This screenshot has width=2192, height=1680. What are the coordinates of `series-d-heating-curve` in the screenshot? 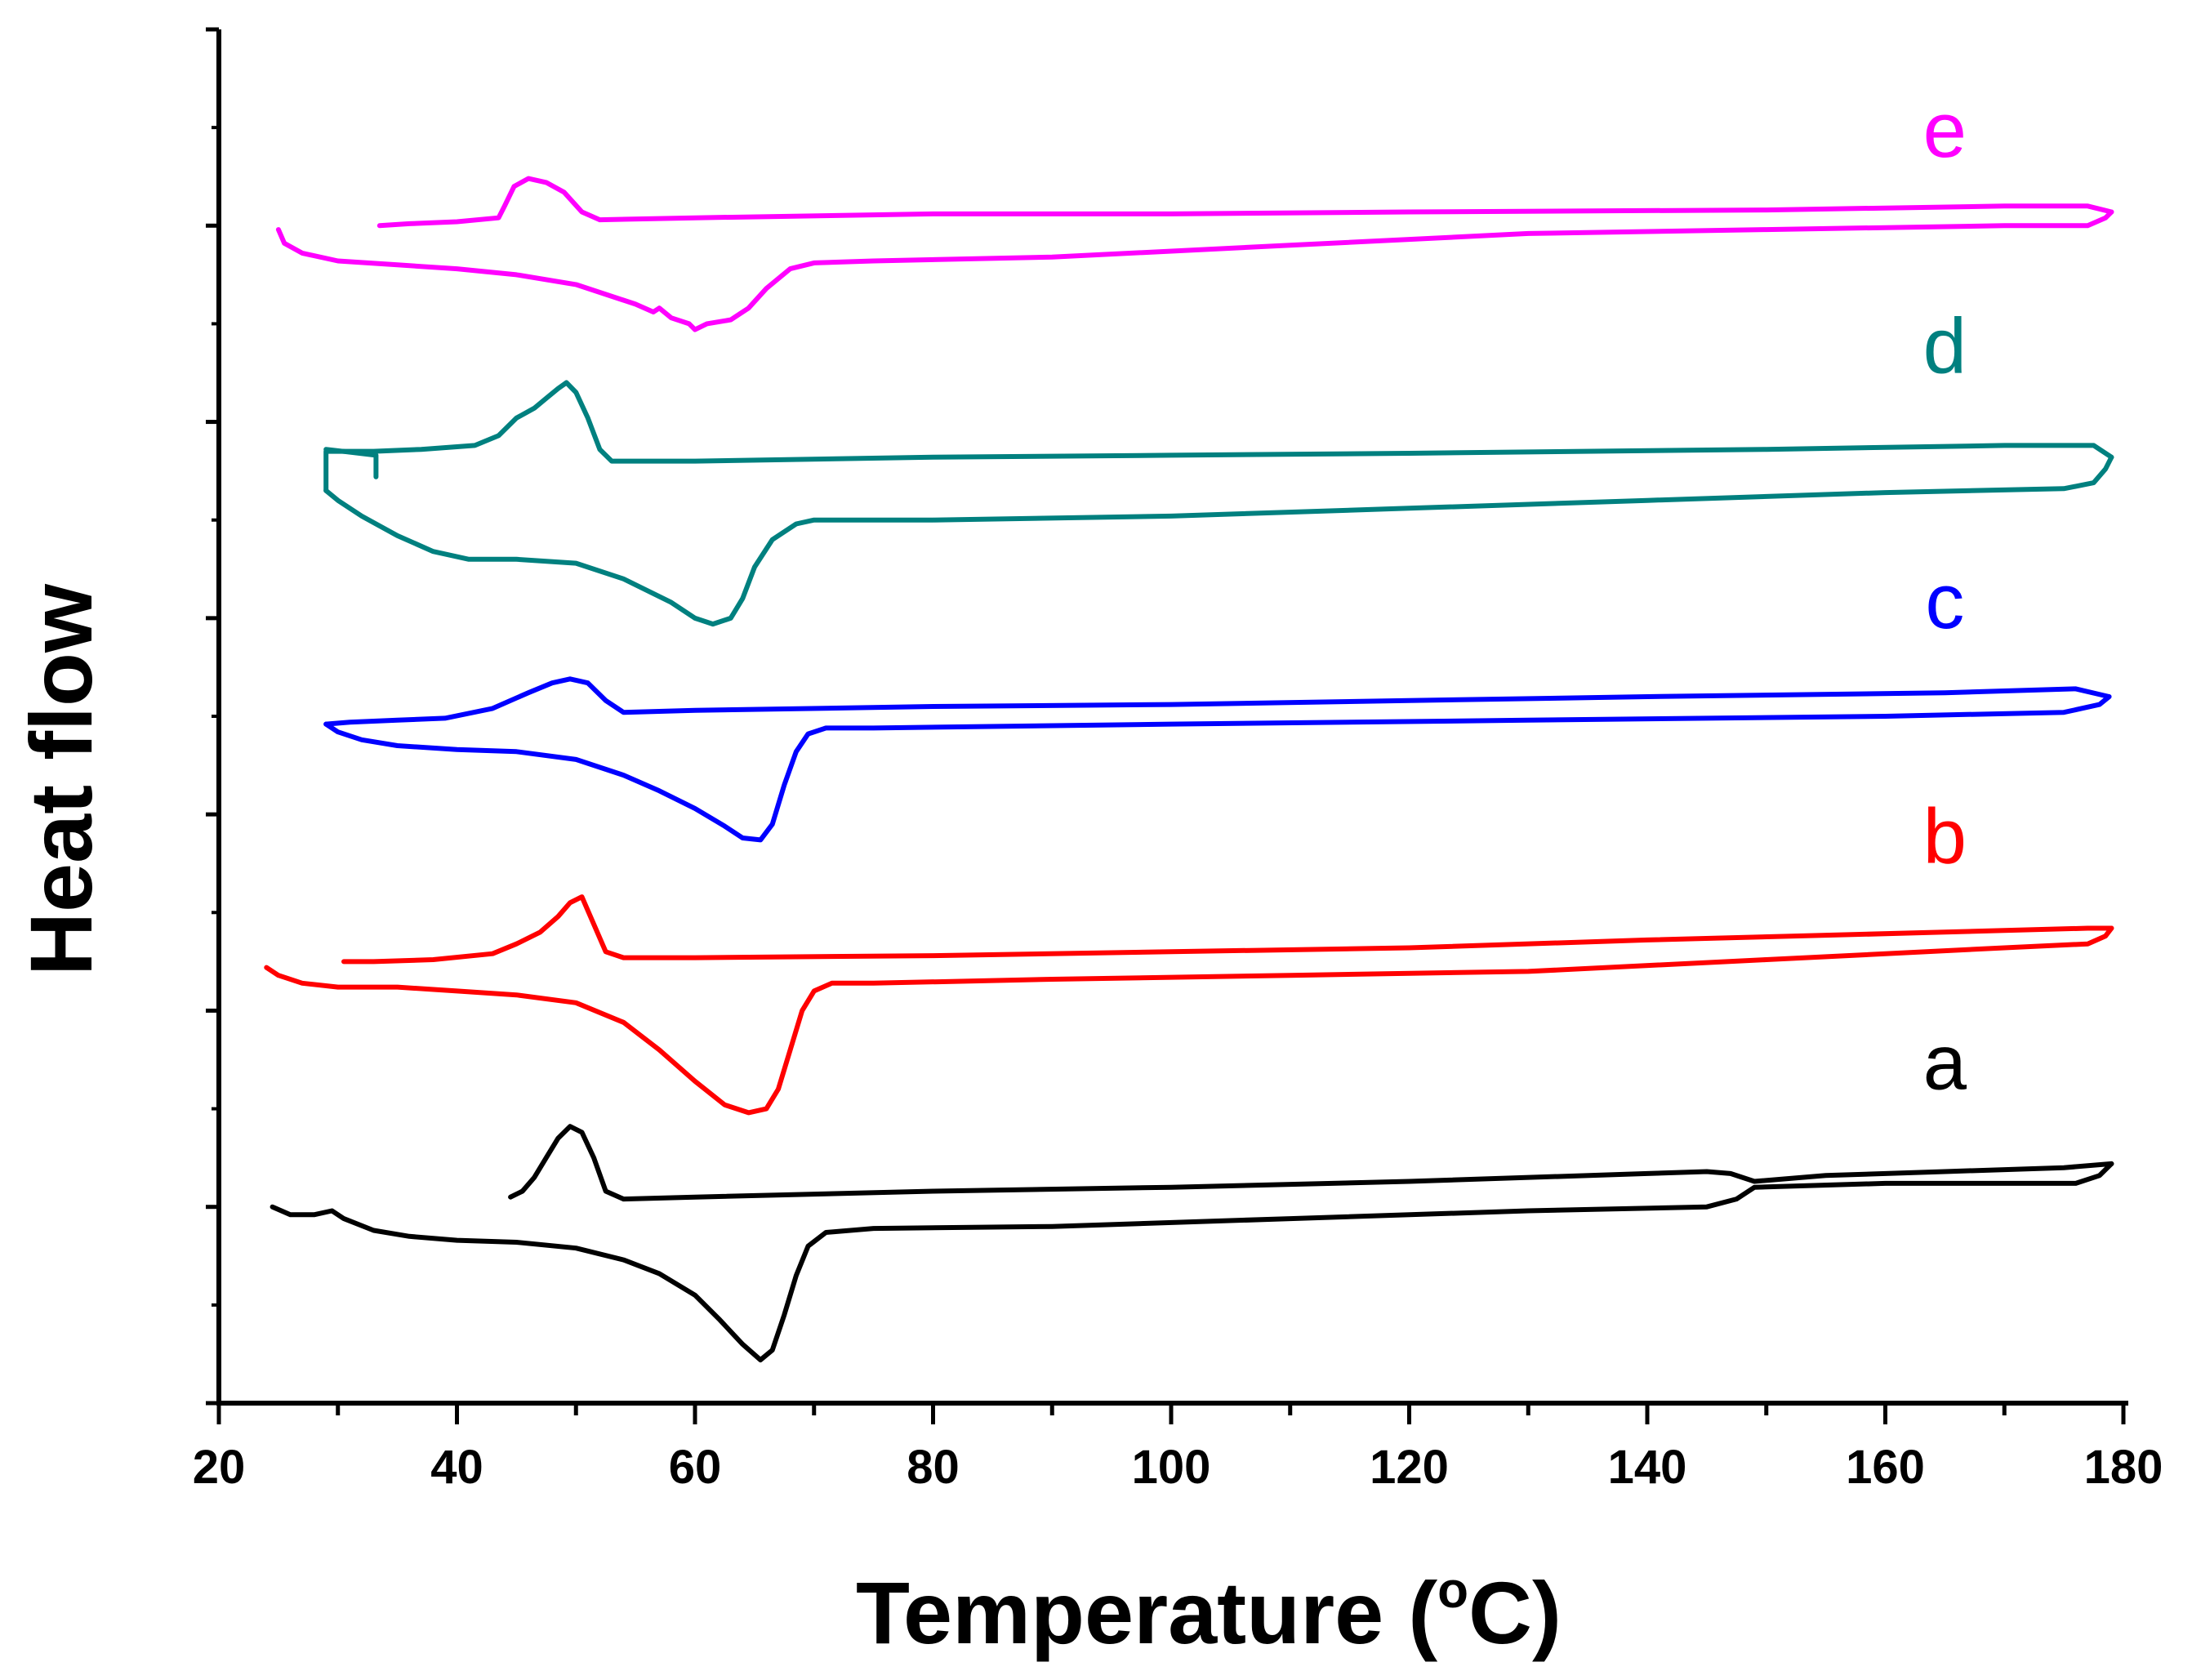 It's located at (1218, 540).